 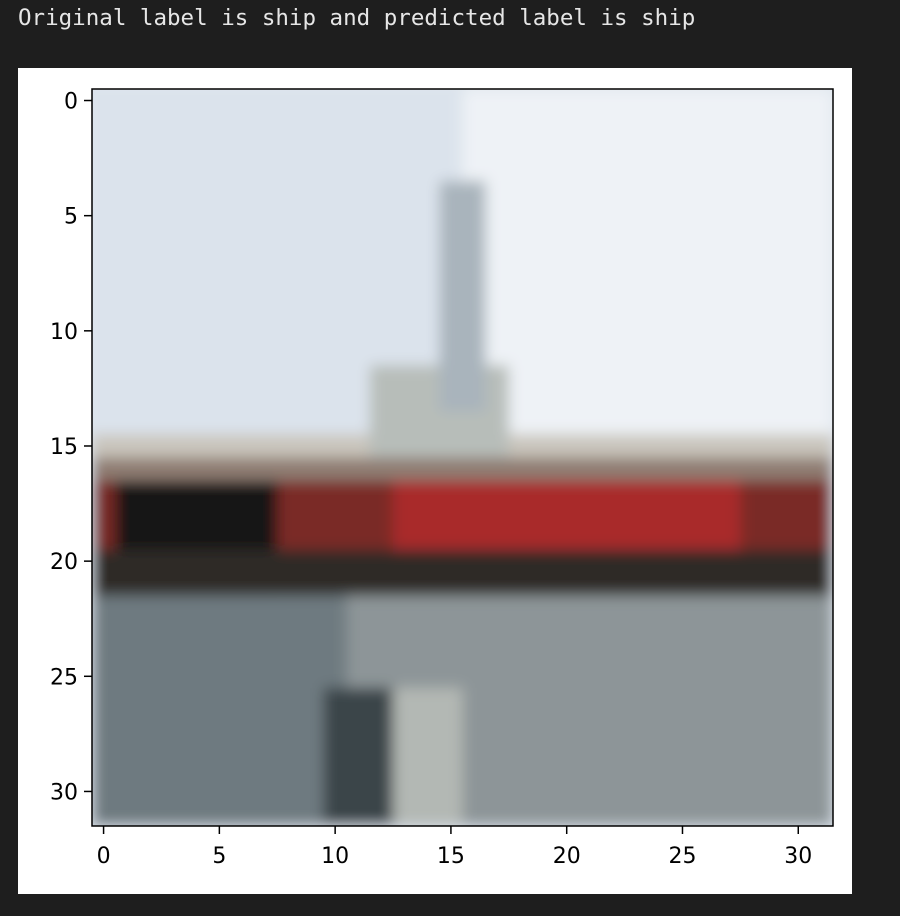 I want to click on y-tick-label: 5, so click(x=71, y=217).